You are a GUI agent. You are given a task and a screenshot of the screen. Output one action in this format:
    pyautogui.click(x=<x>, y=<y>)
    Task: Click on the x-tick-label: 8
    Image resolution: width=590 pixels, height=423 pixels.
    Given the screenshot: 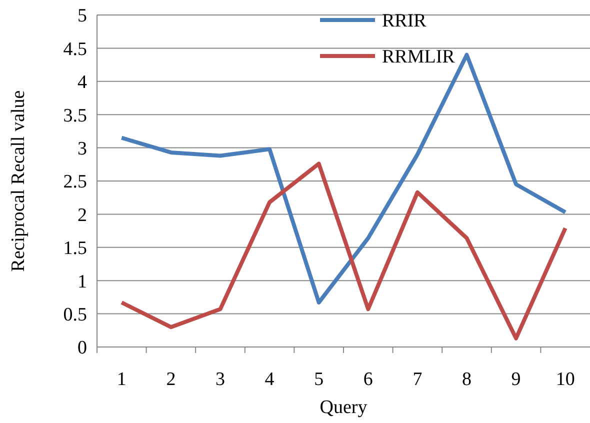 What is the action you would take?
    pyautogui.click(x=467, y=379)
    